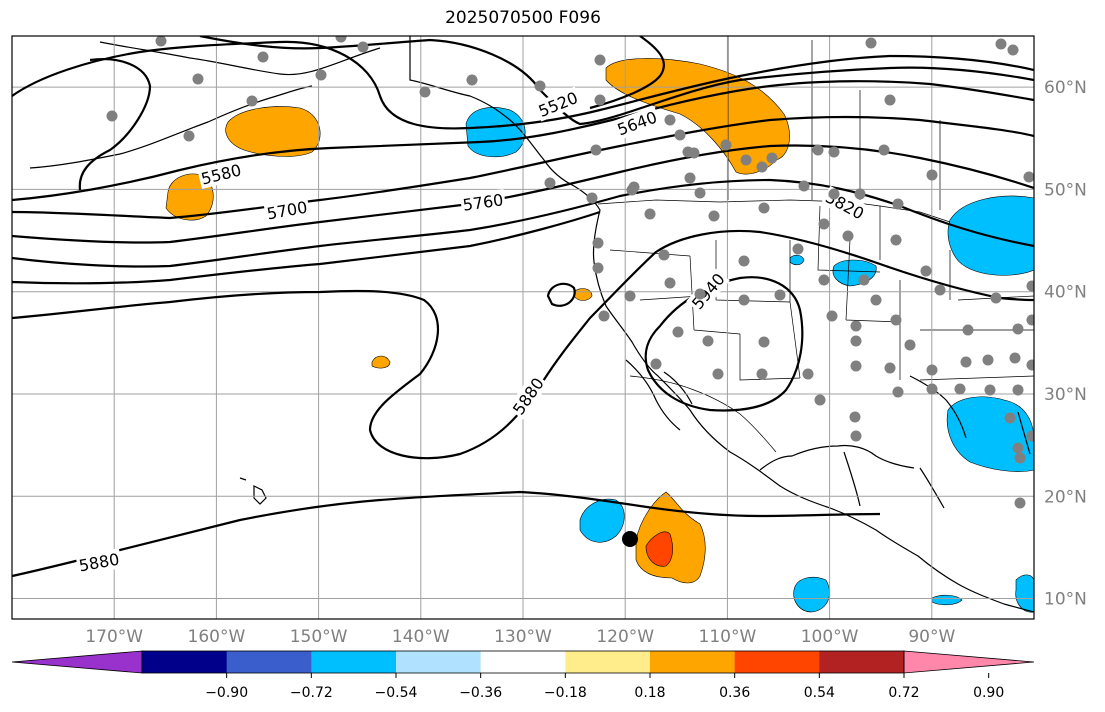  Describe the element at coordinates (115, 124) in the screenshot. I see `contour-5580-b` at that location.